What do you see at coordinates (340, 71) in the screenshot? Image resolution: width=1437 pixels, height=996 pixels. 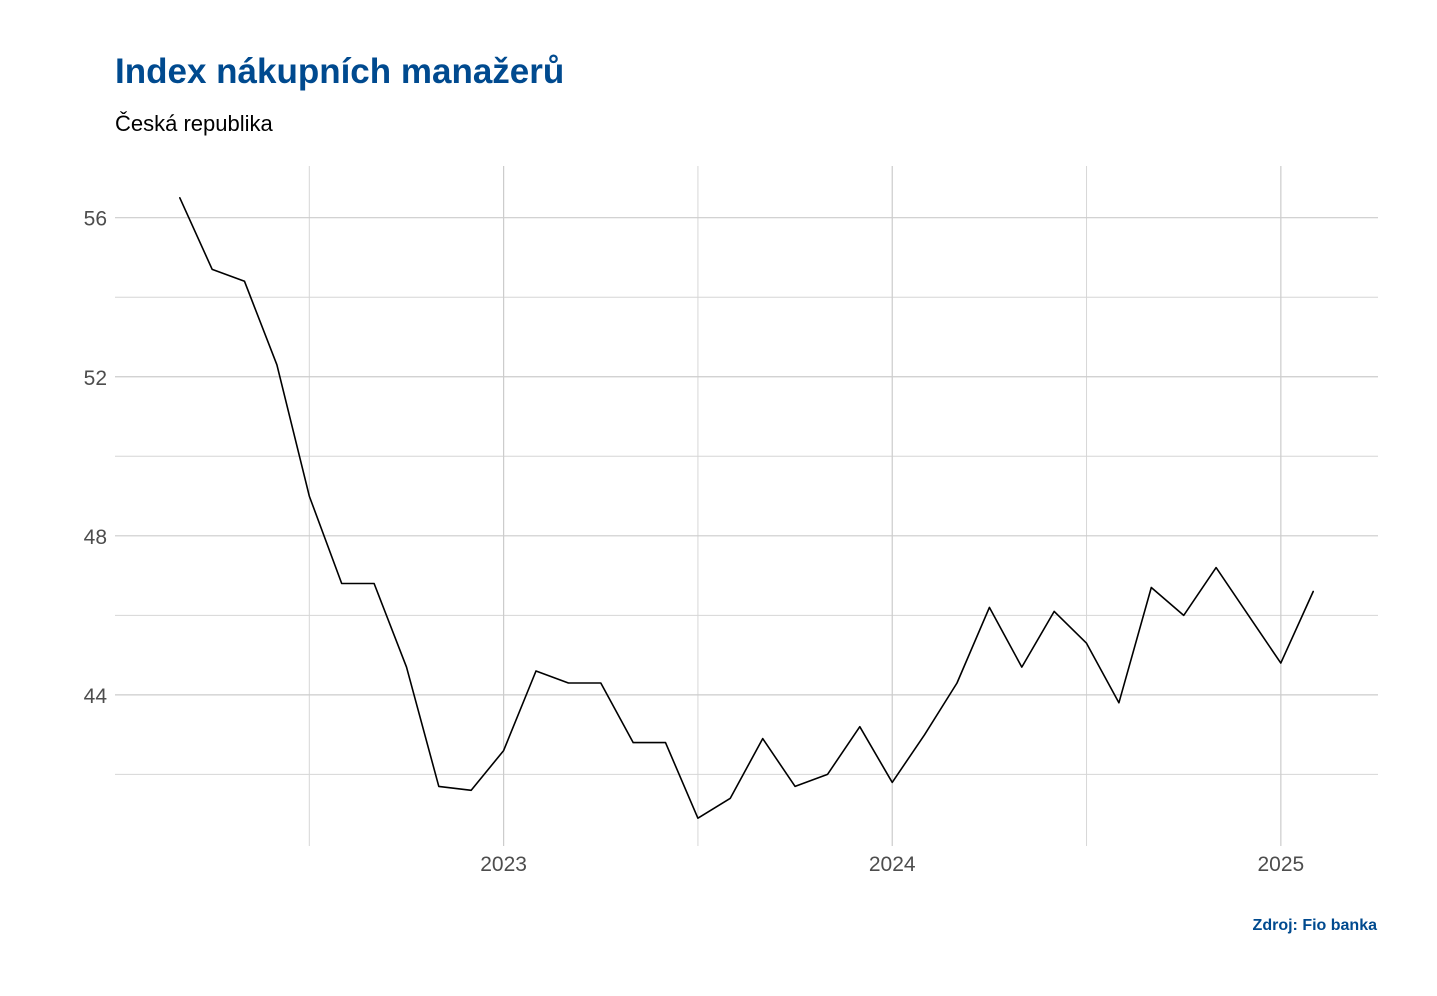 I see `chart-title: Index nákupních manažerů` at bounding box center [340, 71].